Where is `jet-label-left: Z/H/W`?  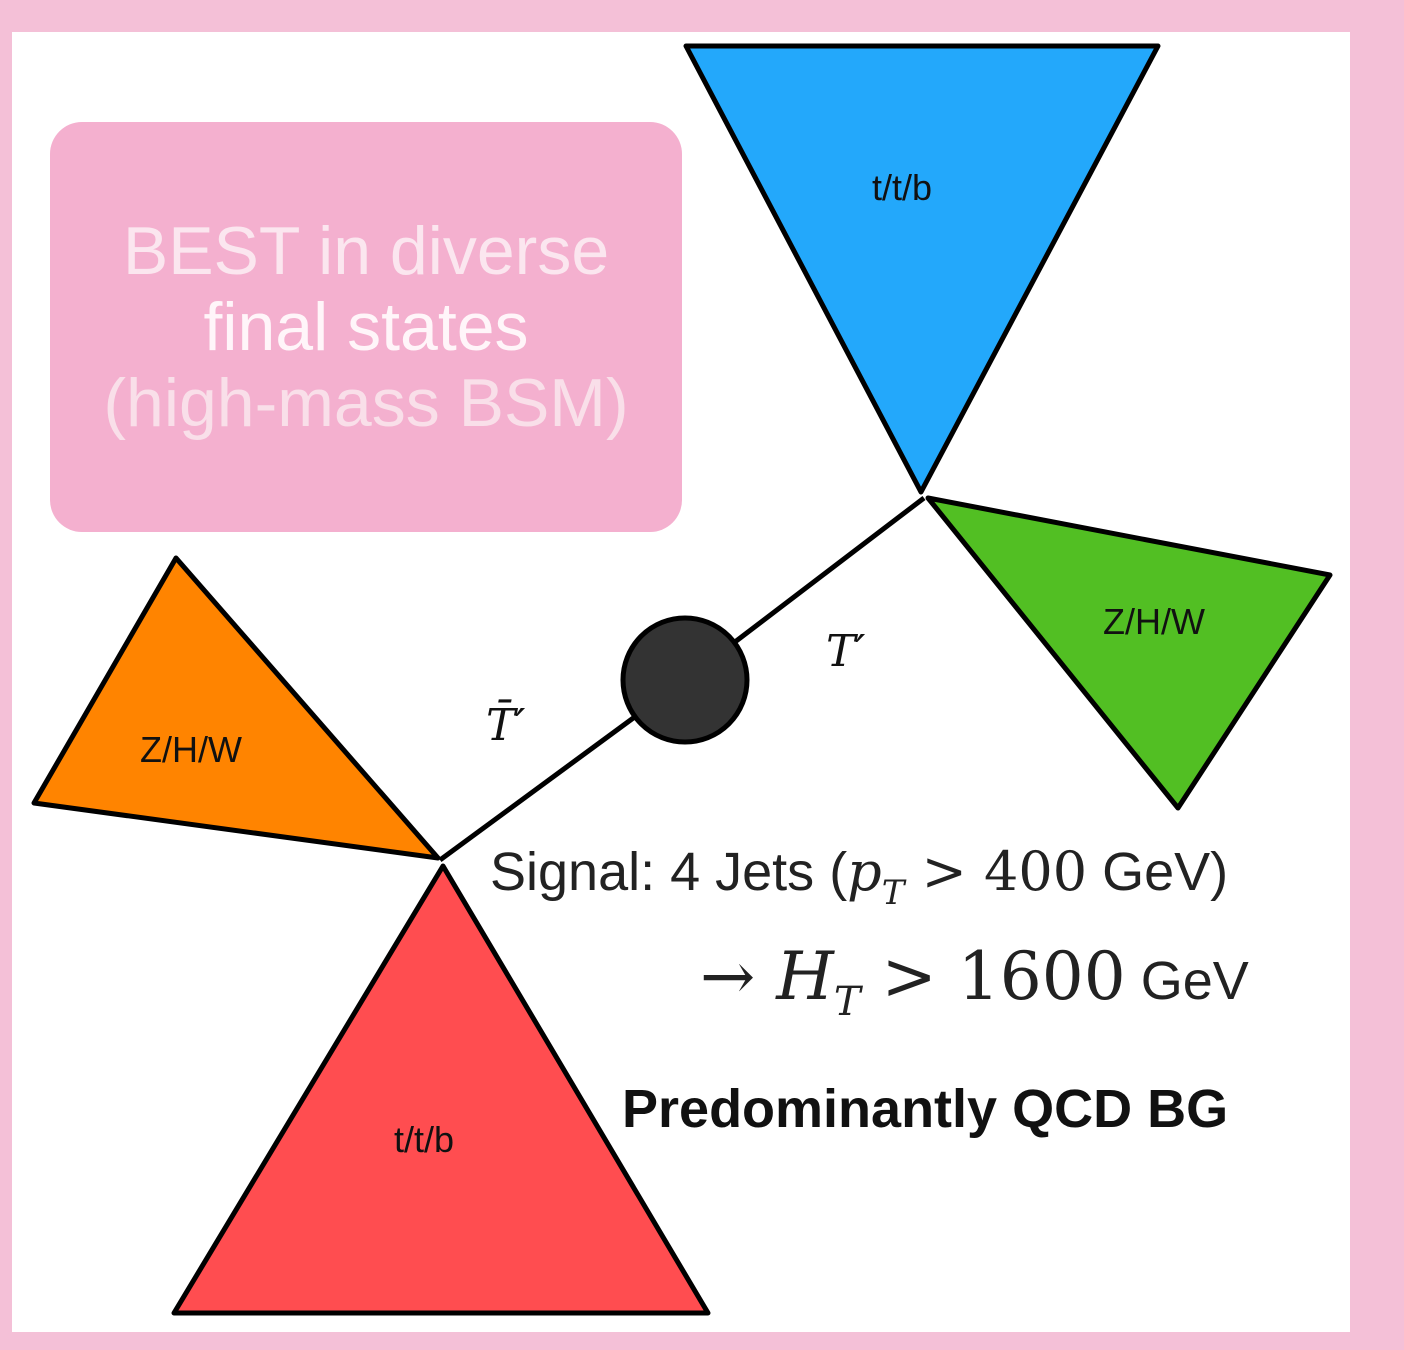
jet-label-left: Z/H/W is located at coordinates (191, 749).